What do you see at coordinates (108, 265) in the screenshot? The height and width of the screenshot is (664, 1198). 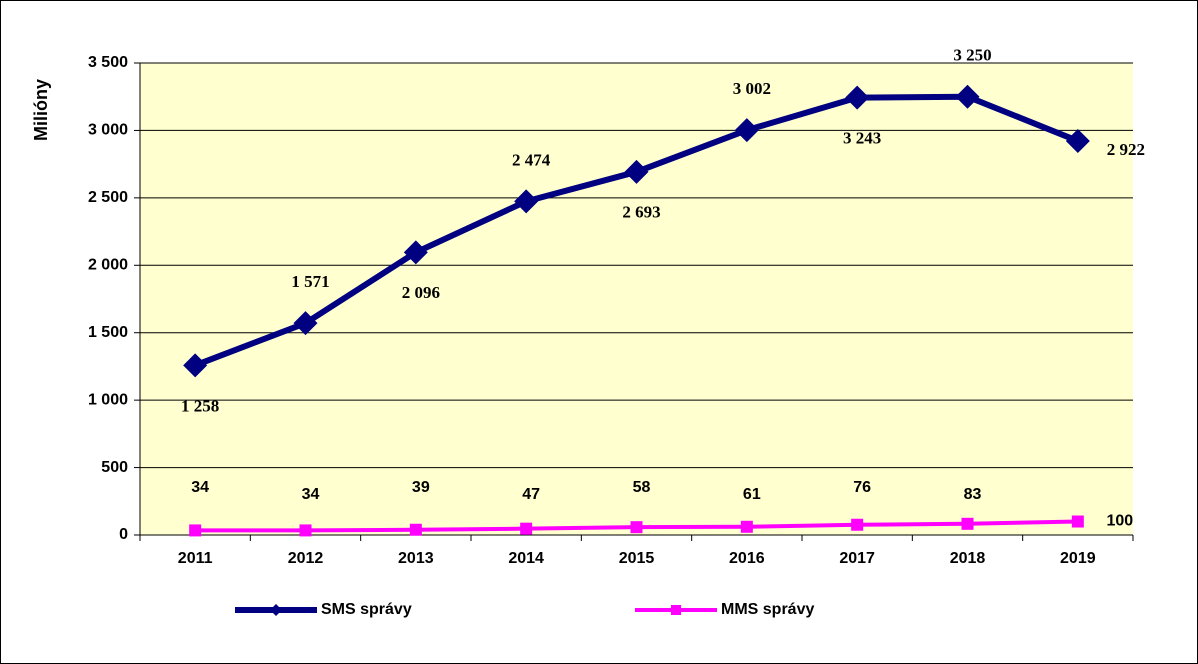 I see `y-tick-label: 2 000` at bounding box center [108, 265].